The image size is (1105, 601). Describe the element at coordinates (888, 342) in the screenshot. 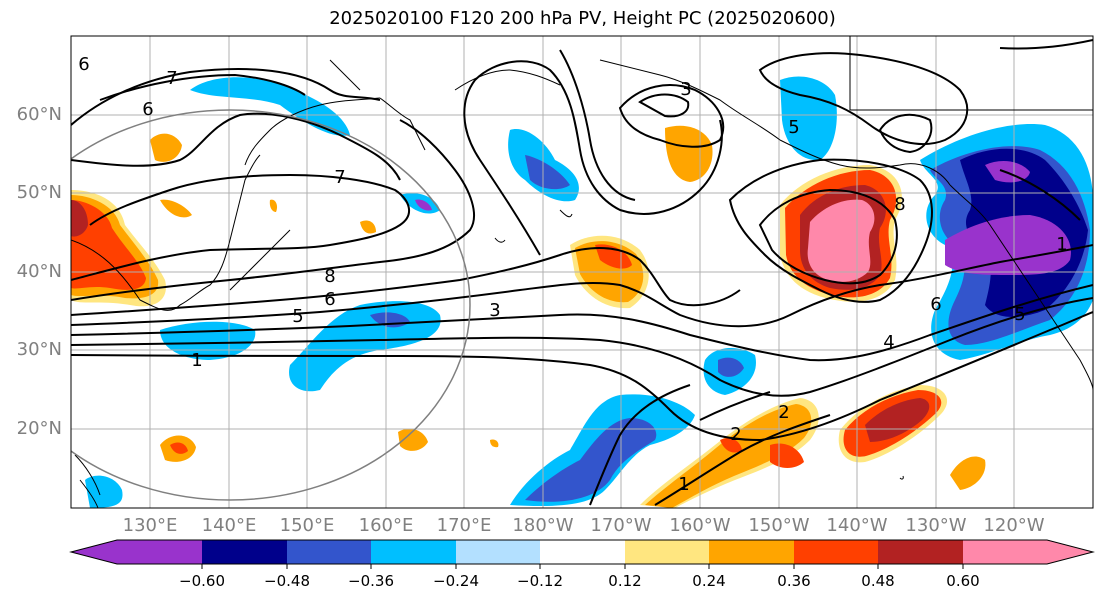

I see `contour-label: 4` at that location.